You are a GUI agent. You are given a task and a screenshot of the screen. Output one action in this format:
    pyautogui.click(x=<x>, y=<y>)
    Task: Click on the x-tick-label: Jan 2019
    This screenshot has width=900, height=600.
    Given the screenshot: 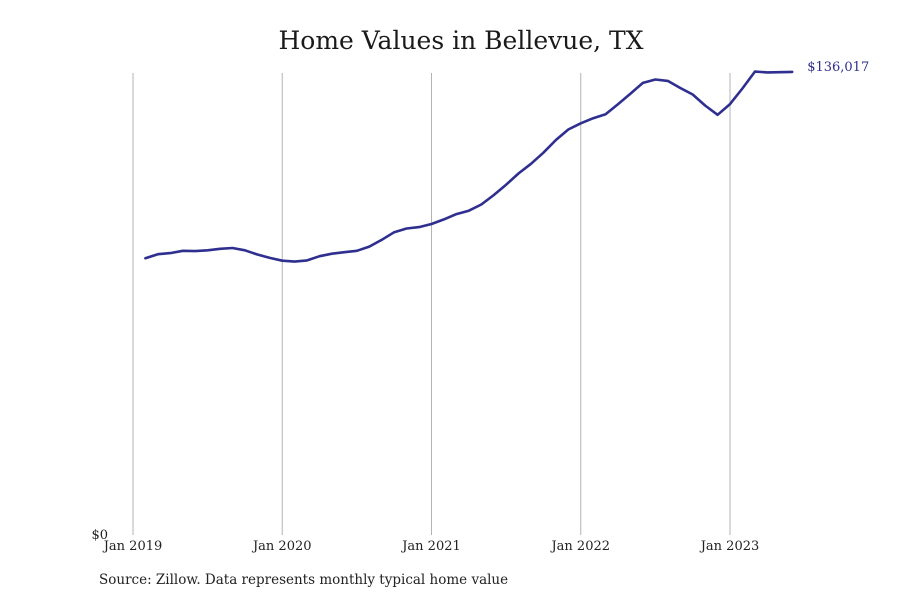 What is the action you would take?
    pyautogui.click(x=132, y=546)
    